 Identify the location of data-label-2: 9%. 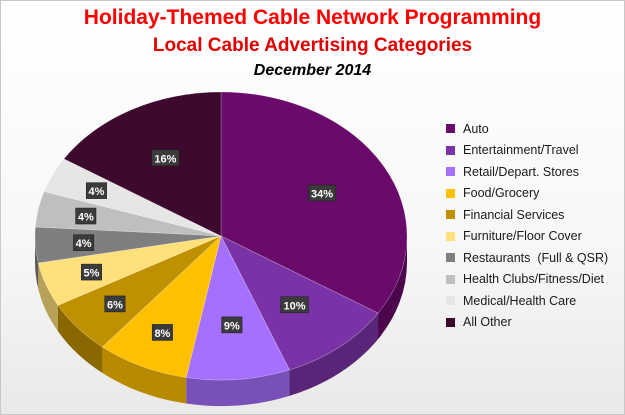
(232, 326).